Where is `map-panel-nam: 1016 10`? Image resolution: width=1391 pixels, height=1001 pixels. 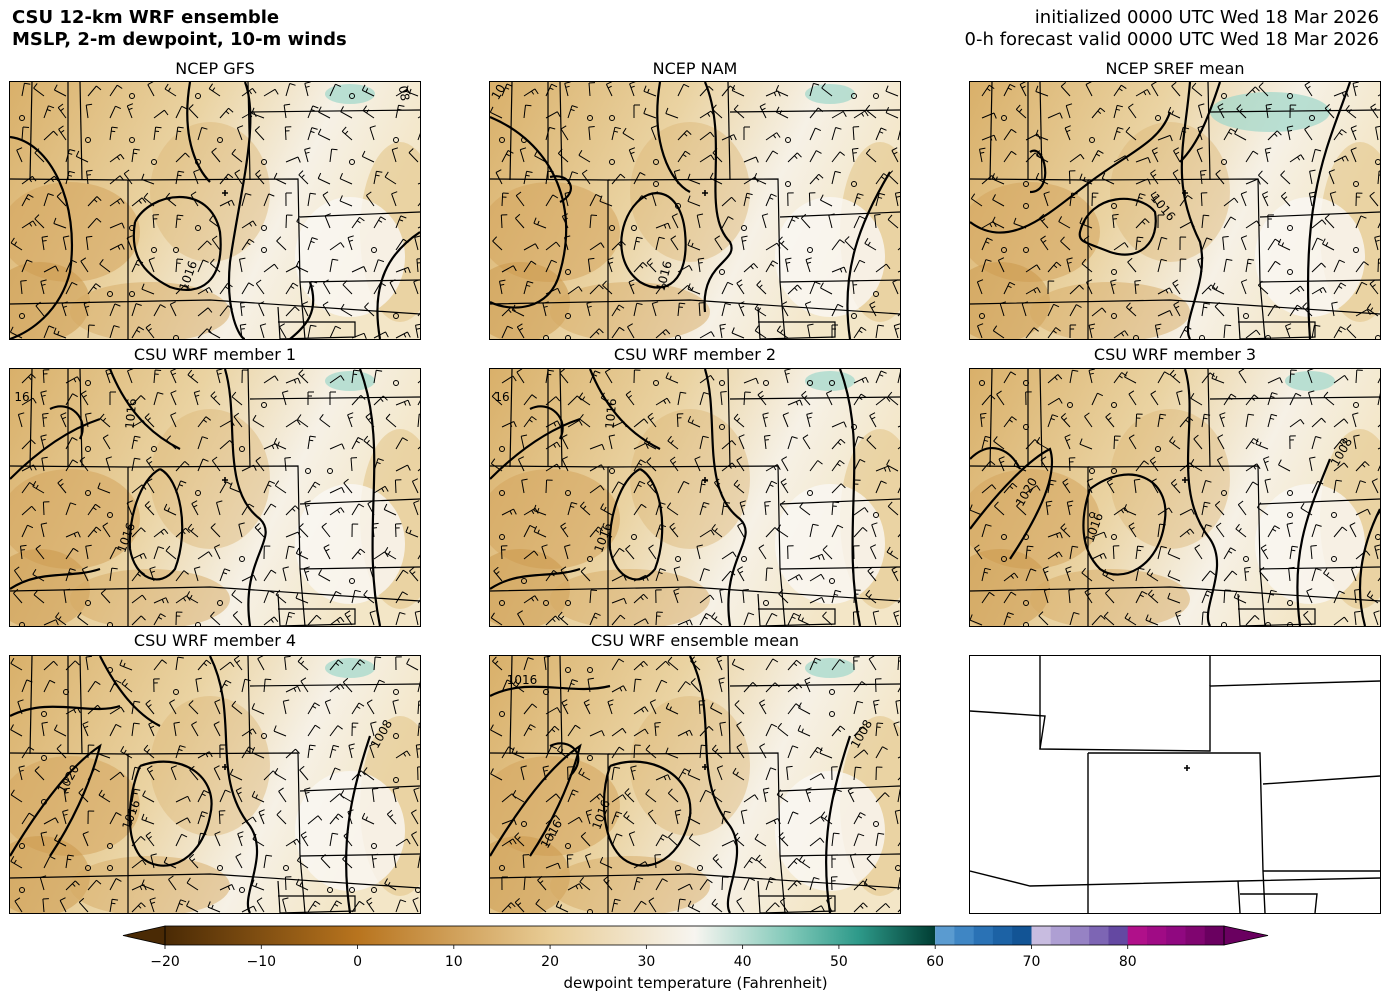 map-panel-nam: 1016 10 is located at coordinates (695, 210).